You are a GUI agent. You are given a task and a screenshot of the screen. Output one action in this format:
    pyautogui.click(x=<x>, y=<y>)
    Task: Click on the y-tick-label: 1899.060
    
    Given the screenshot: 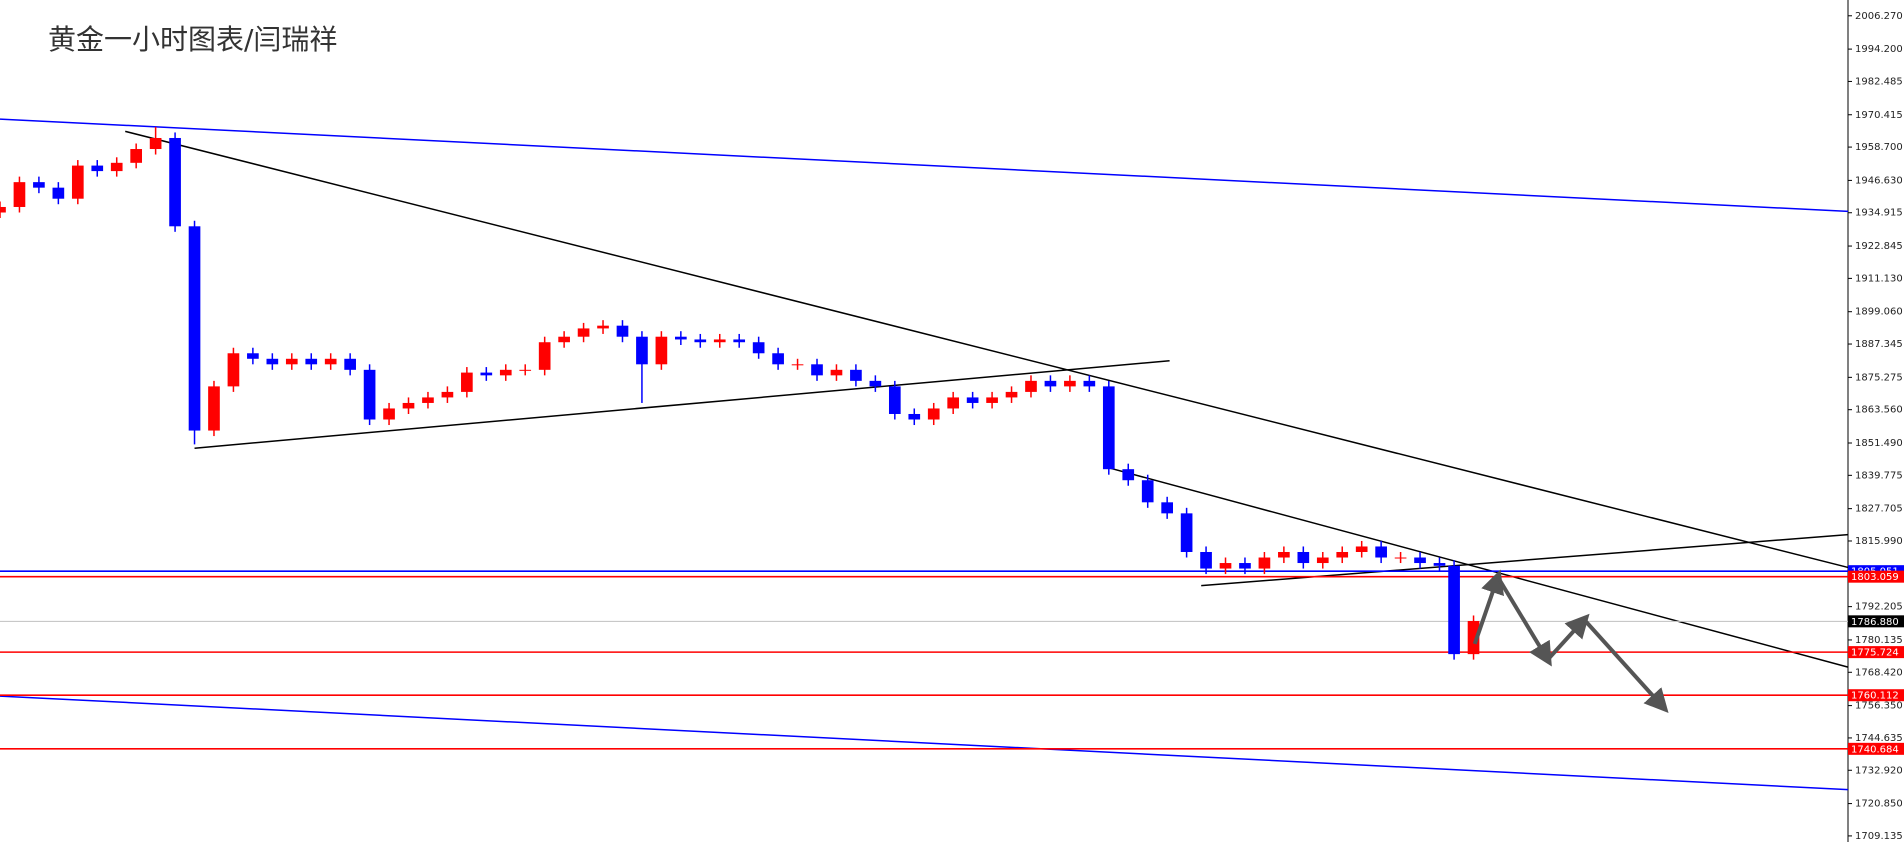 What is the action you would take?
    pyautogui.click(x=1879, y=312)
    